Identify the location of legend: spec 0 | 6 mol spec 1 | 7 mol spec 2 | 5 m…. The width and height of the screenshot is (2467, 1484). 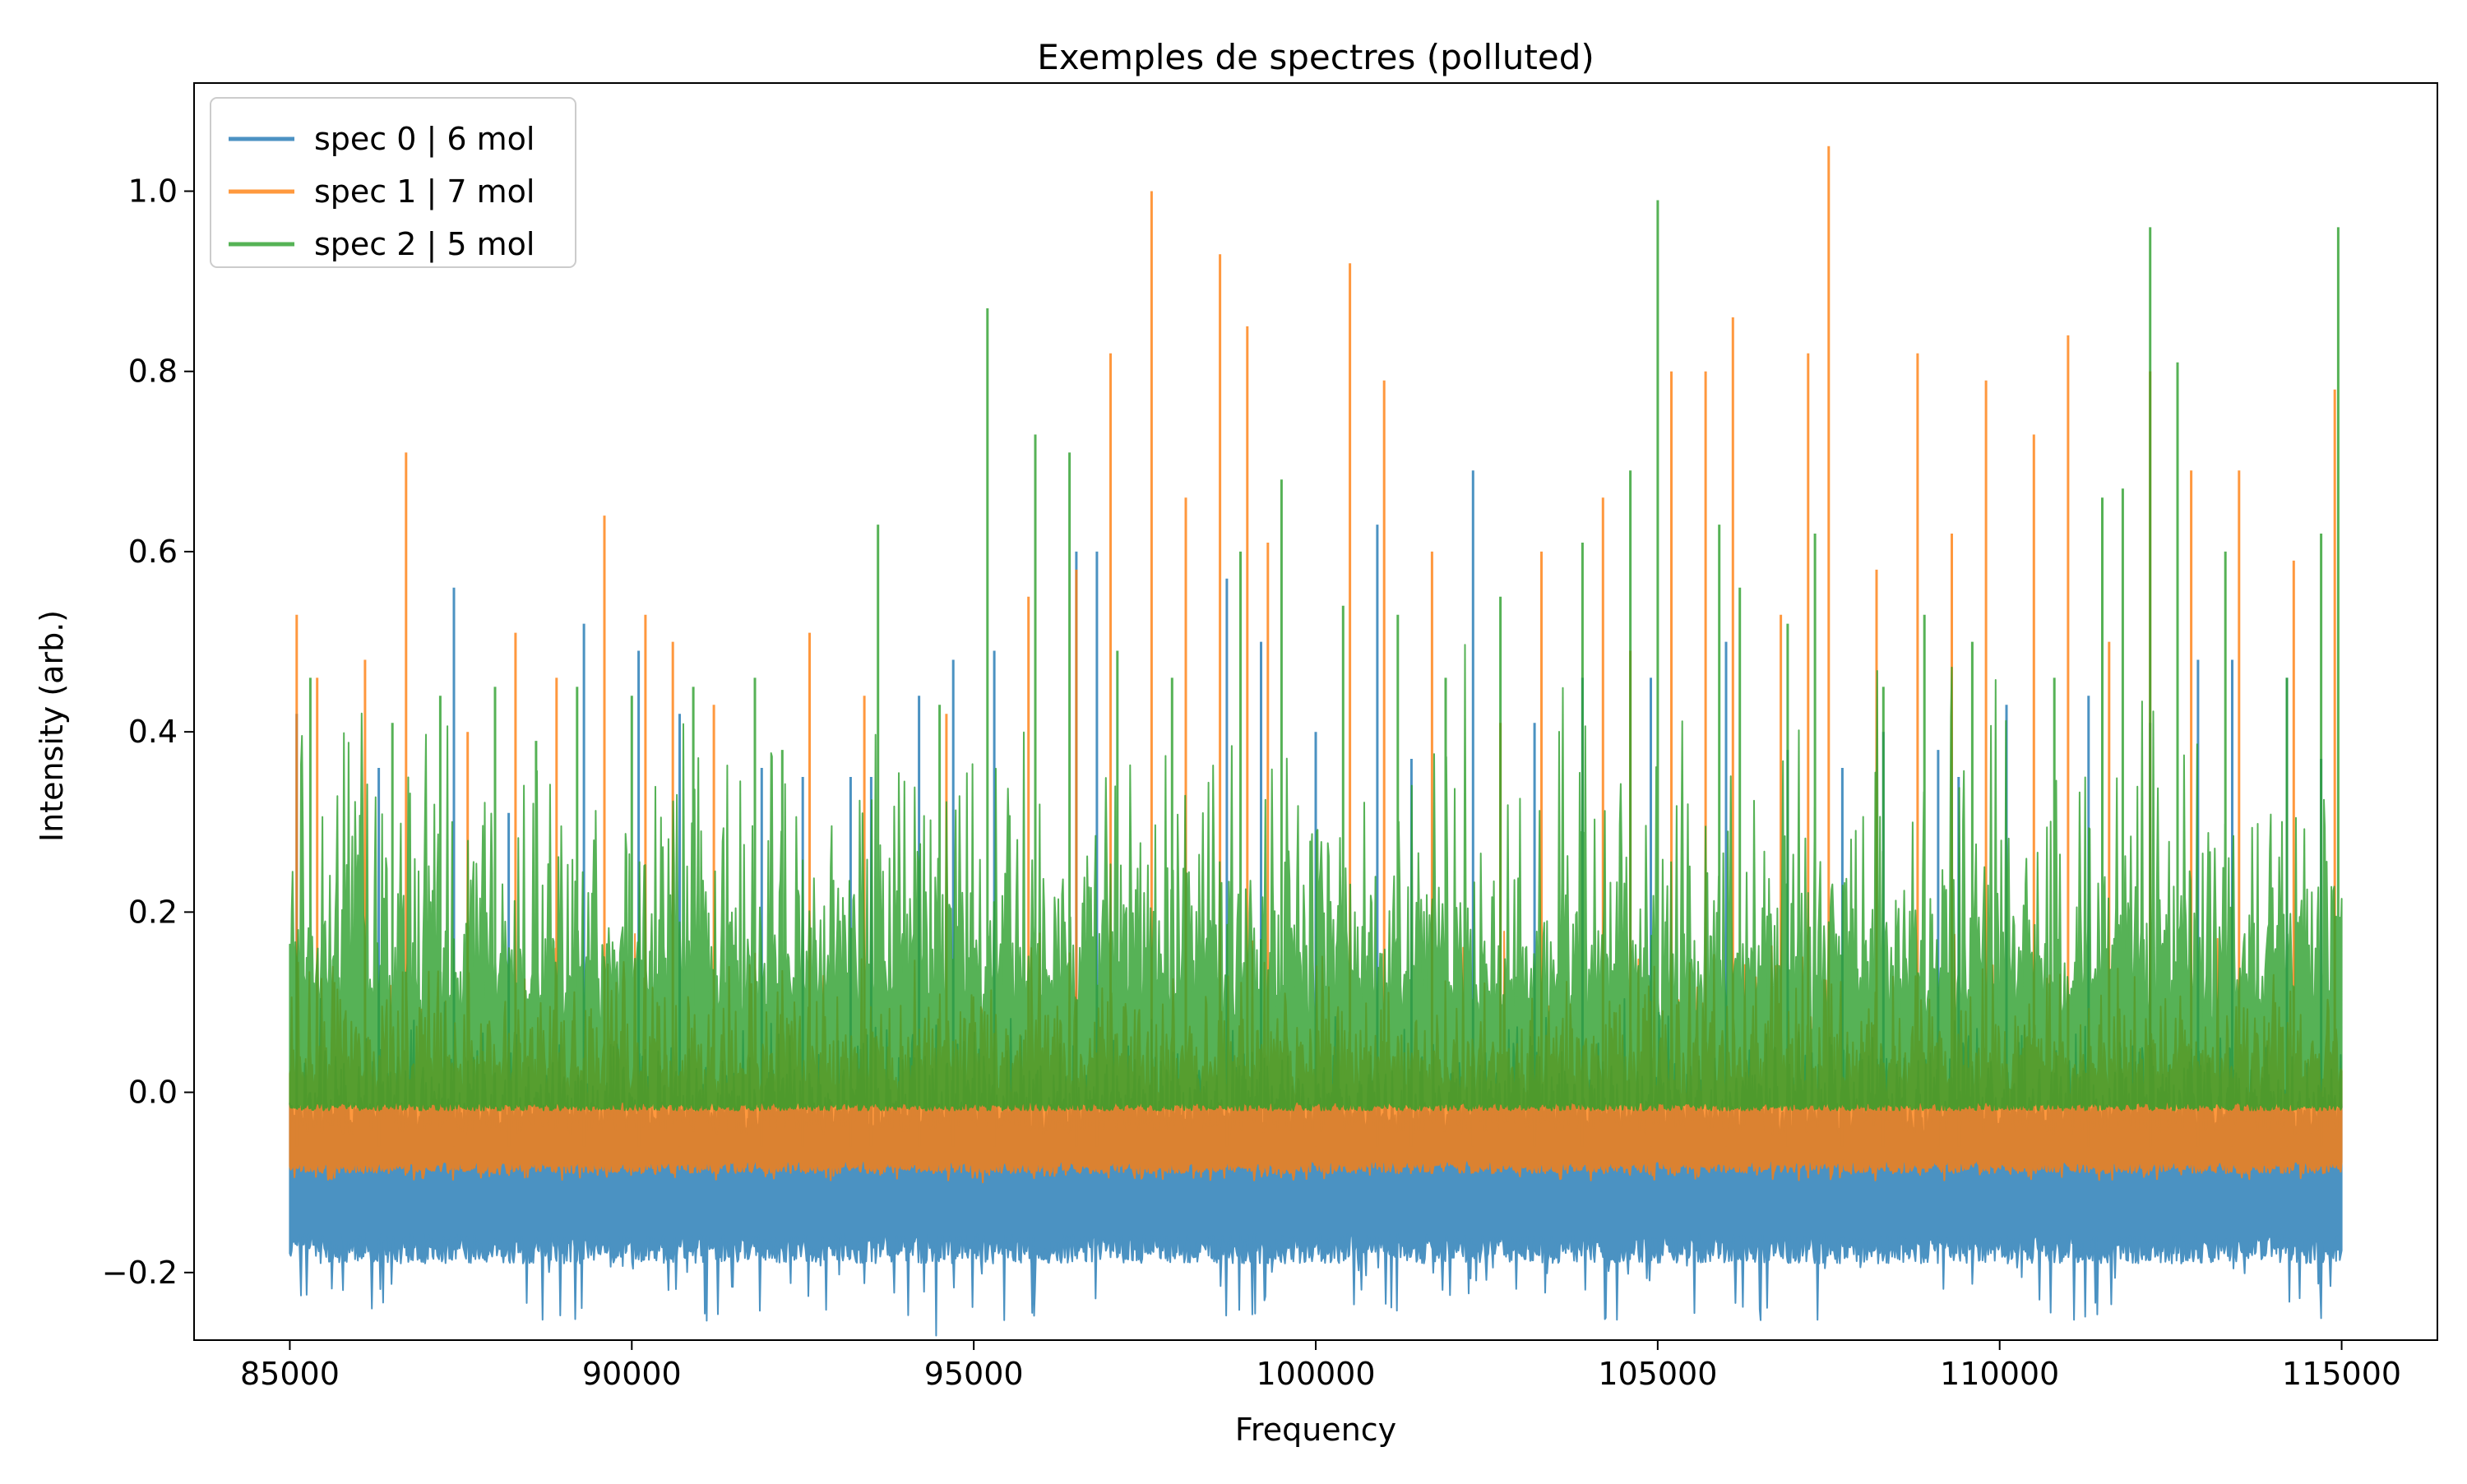
(393, 182).